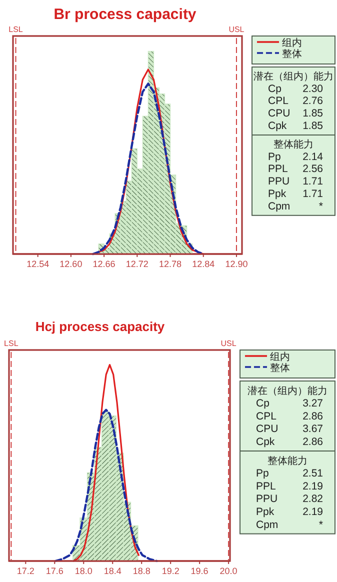  I want to click on text: PPU 2.82, so click(289, 499).